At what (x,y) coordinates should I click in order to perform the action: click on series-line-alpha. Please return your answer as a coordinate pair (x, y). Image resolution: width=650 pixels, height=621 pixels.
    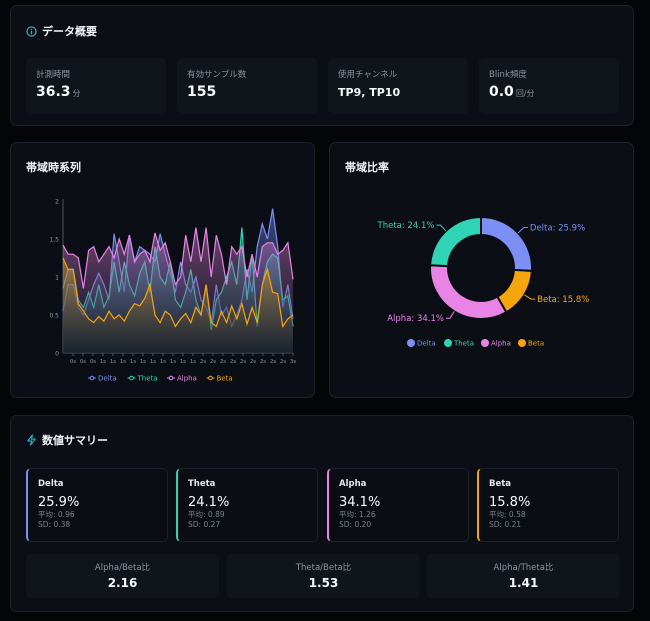
    Looking at the image, I should click on (178, 258).